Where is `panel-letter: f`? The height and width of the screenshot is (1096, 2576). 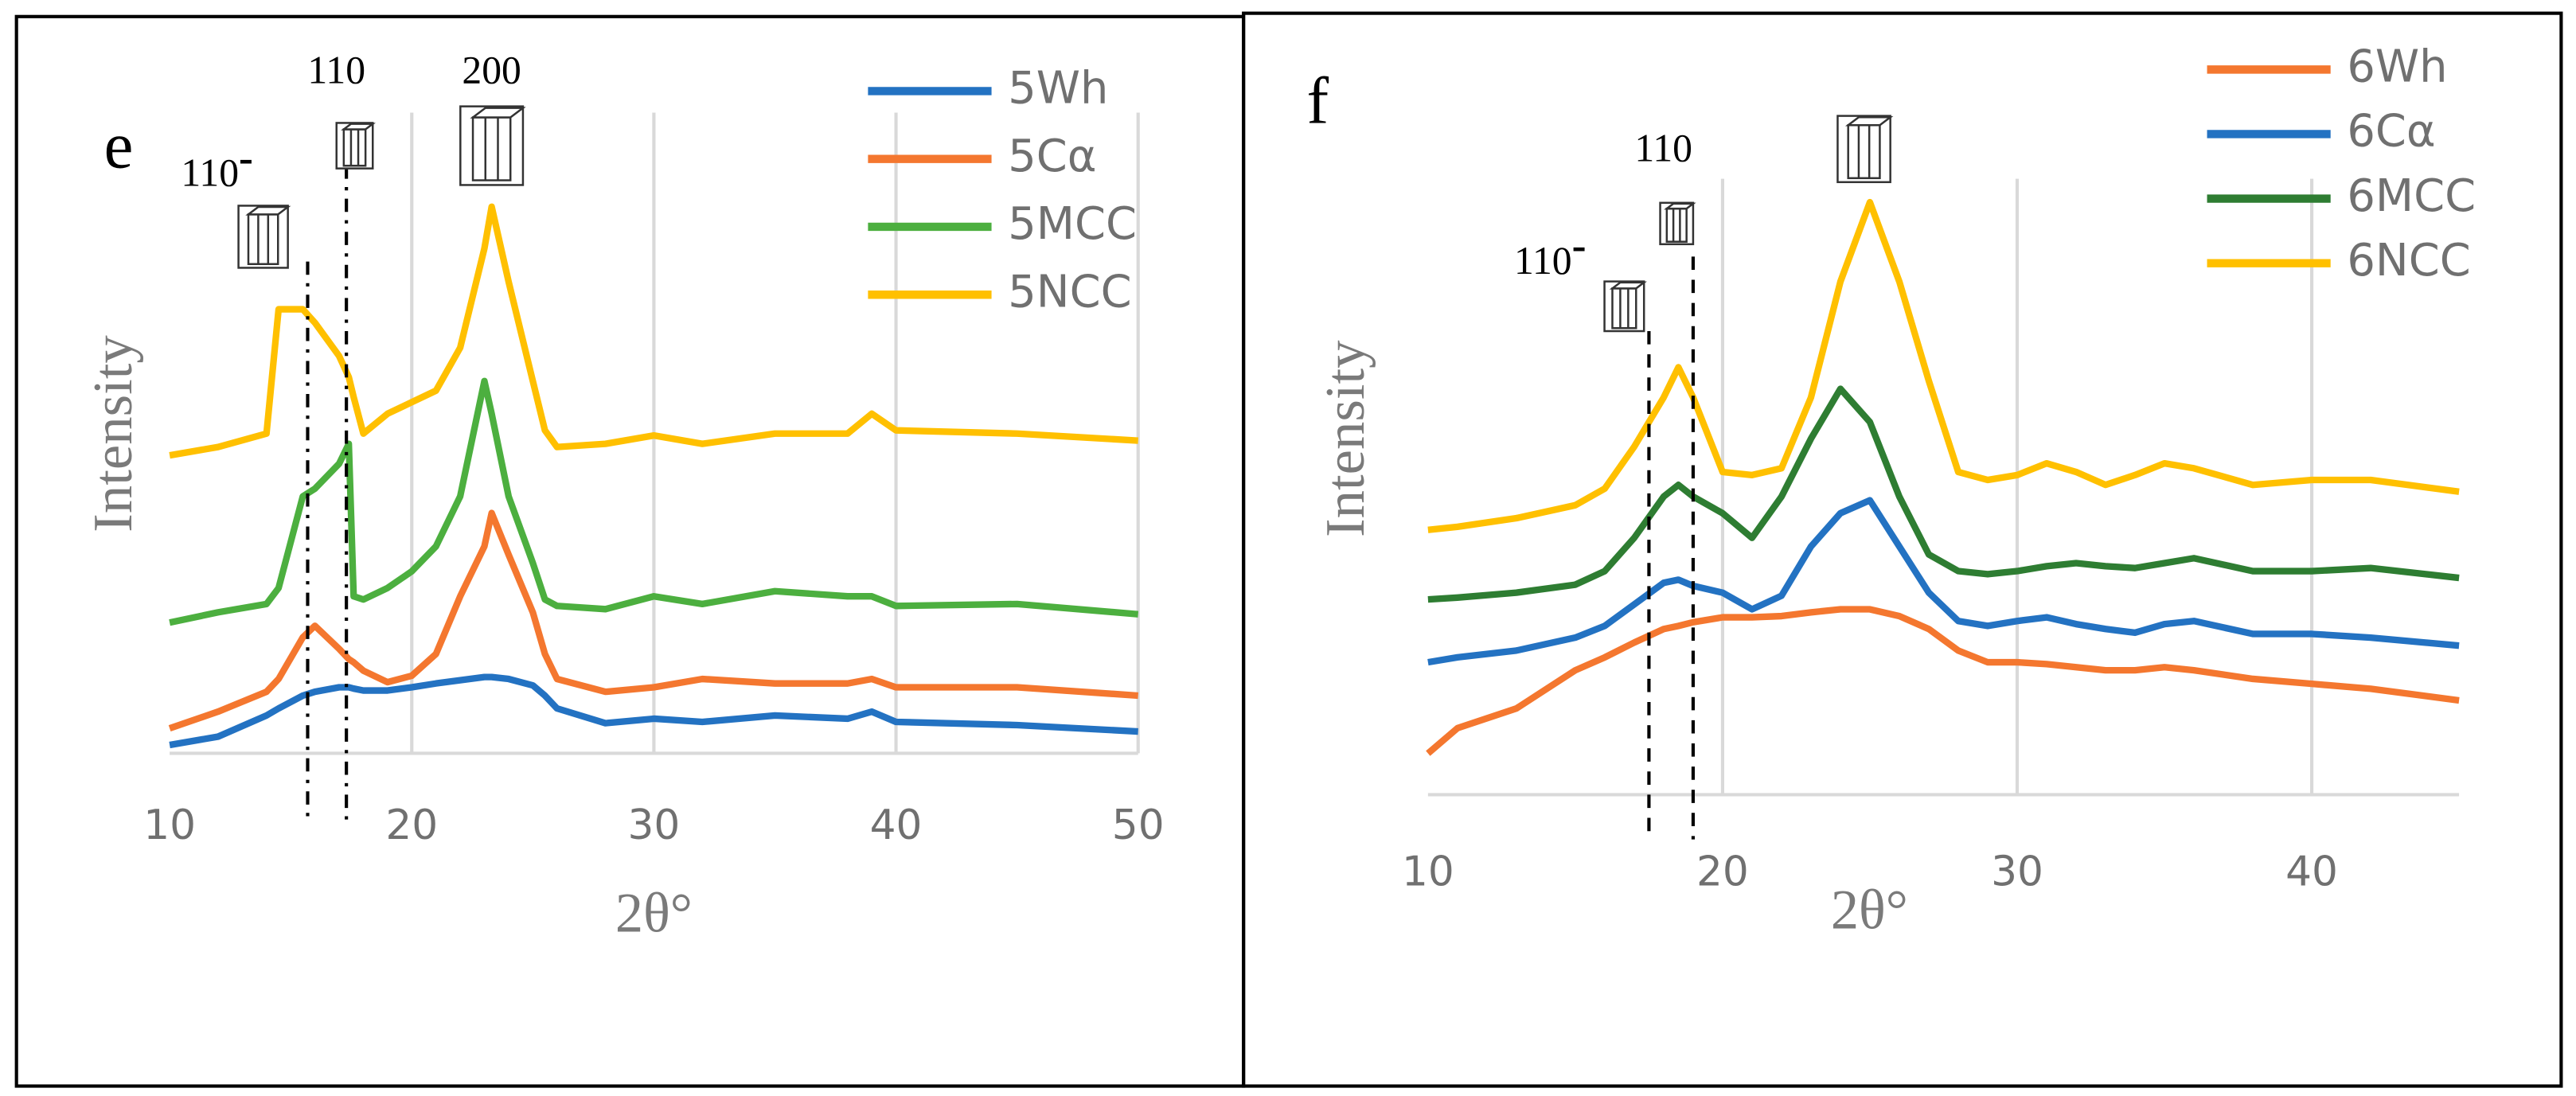
panel-letter: f is located at coordinates (1317, 100).